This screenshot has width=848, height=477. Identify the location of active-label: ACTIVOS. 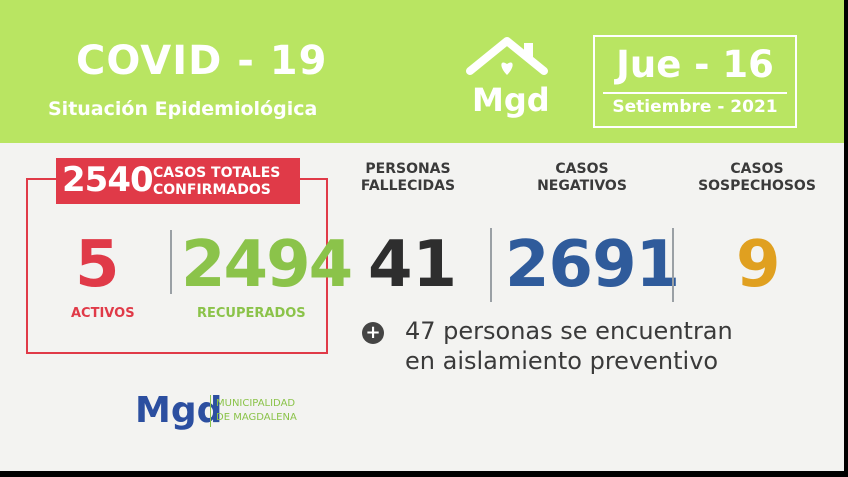
(103, 313).